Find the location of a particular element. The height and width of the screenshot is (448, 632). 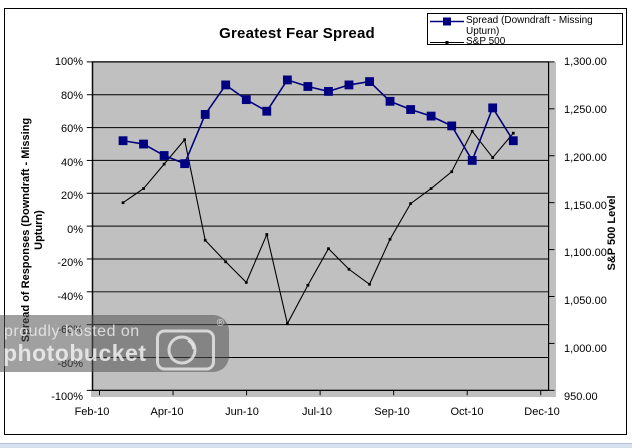

chart-title: Greatest Fear Spread is located at coordinates (297, 33).